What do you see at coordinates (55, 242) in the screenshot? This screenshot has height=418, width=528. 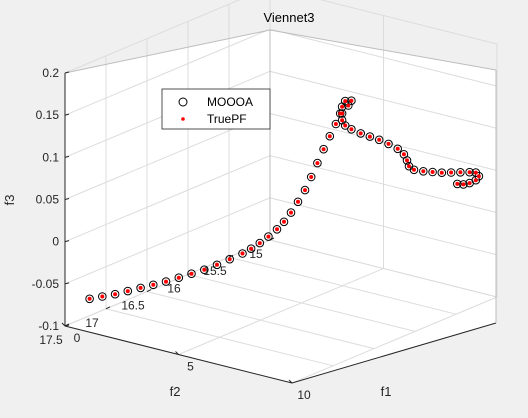 I see `z-tick-label: 0` at bounding box center [55, 242].